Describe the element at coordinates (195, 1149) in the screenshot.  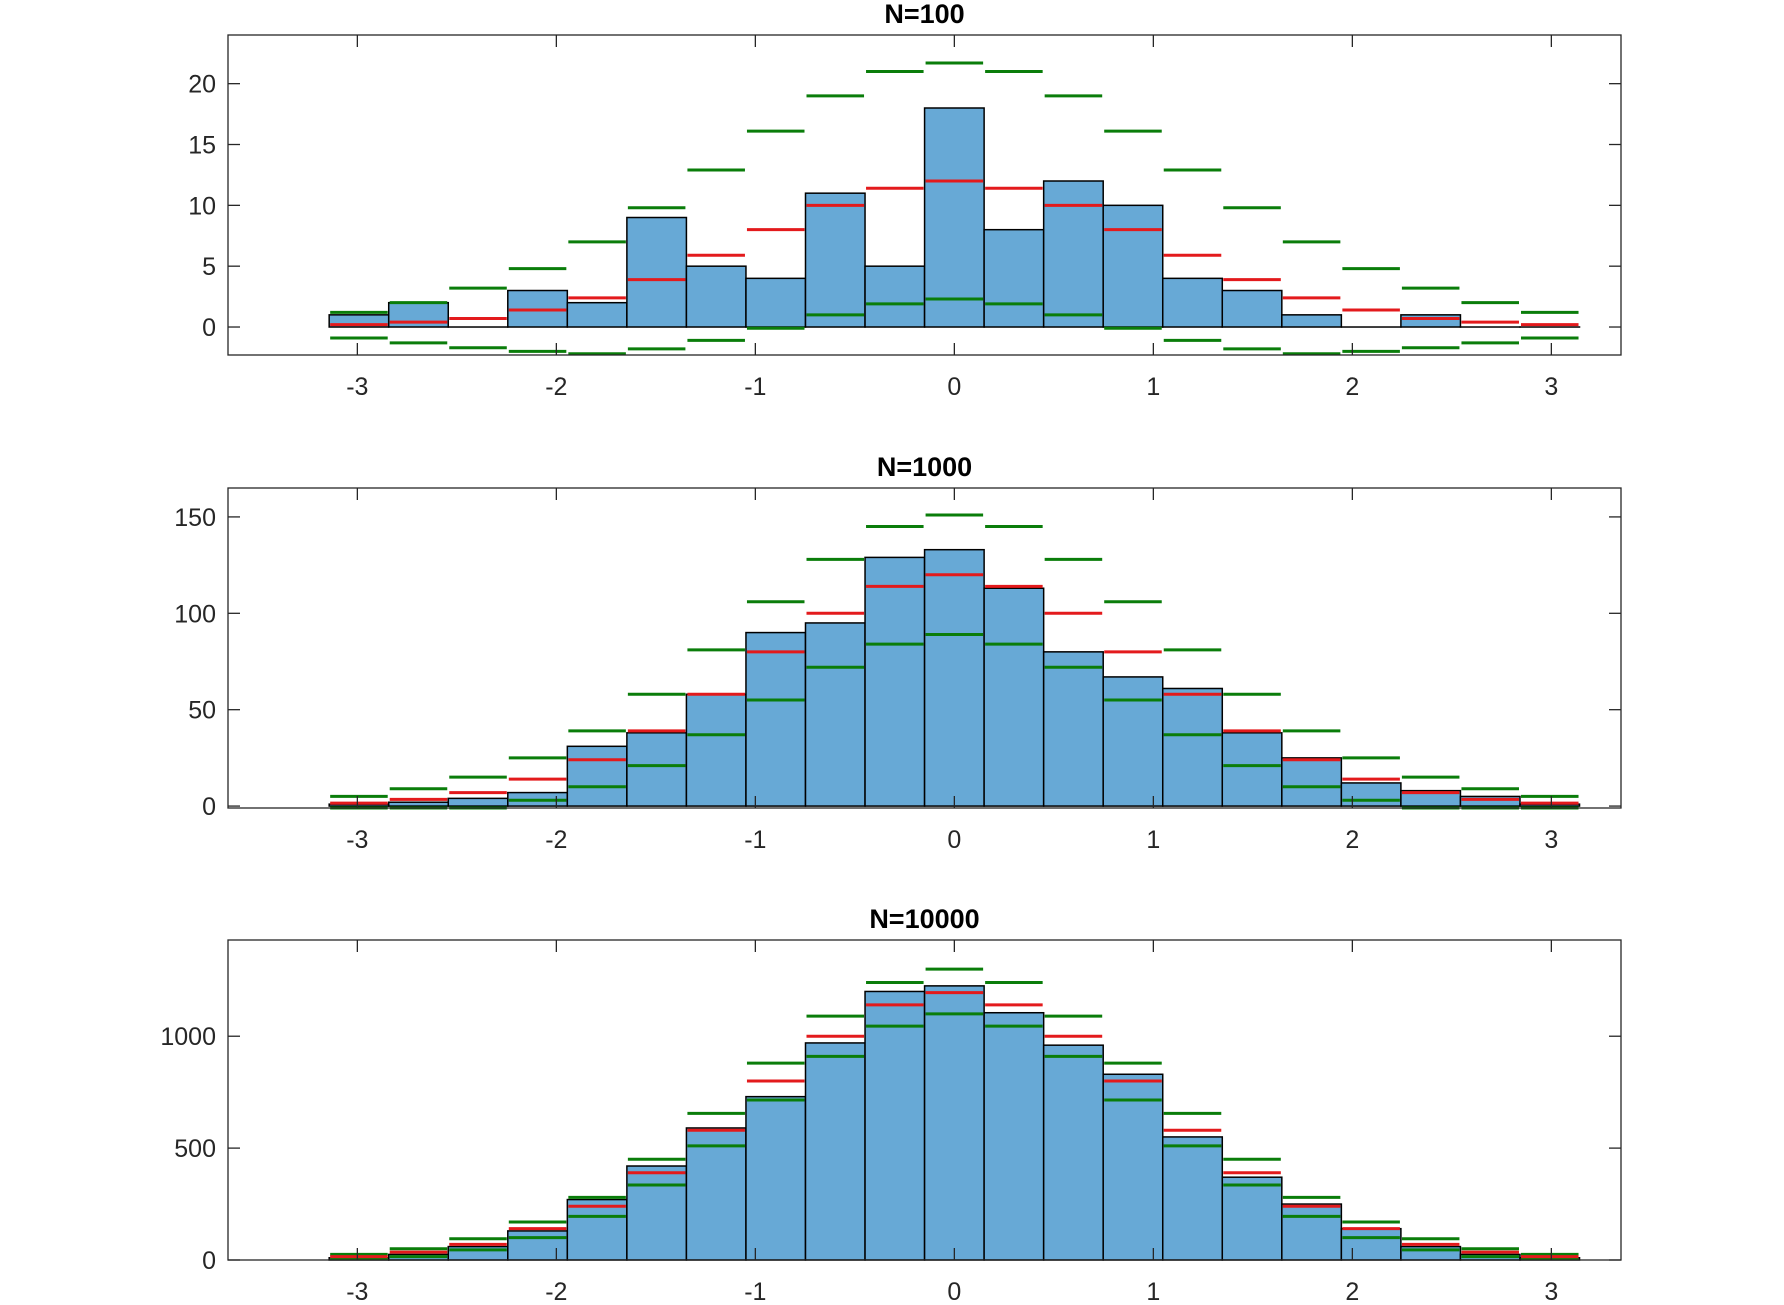
I see `y-tick-label: 500` at that location.